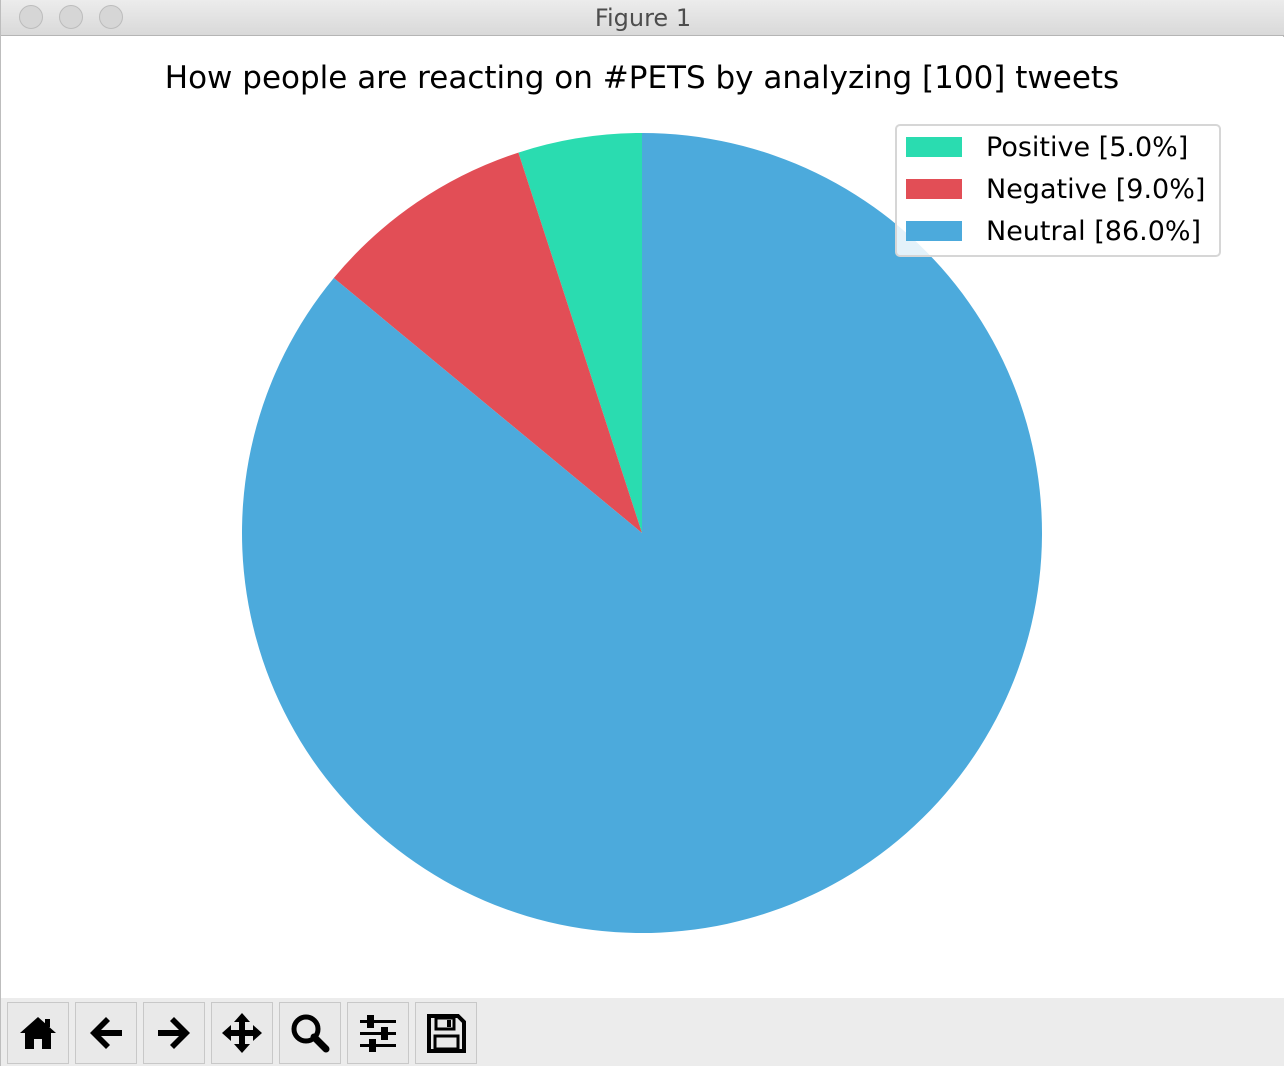 Image resolution: width=1284 pixels, height=1066 pixels. Describe the element at coordinates (642, 1032) in the screenshot. I see `navigation-toolbar` at that location.